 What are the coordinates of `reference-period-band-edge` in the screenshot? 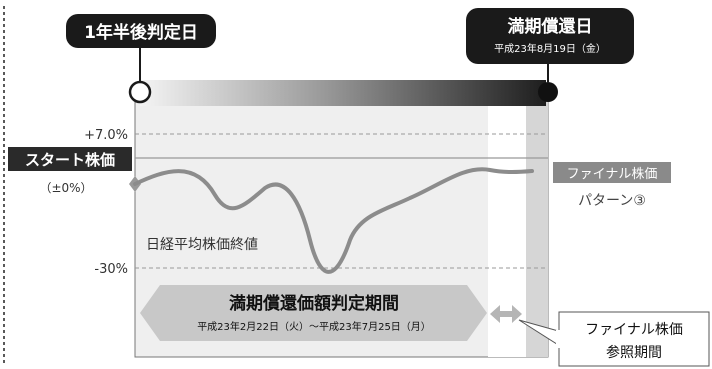 It's located at (537, 228).